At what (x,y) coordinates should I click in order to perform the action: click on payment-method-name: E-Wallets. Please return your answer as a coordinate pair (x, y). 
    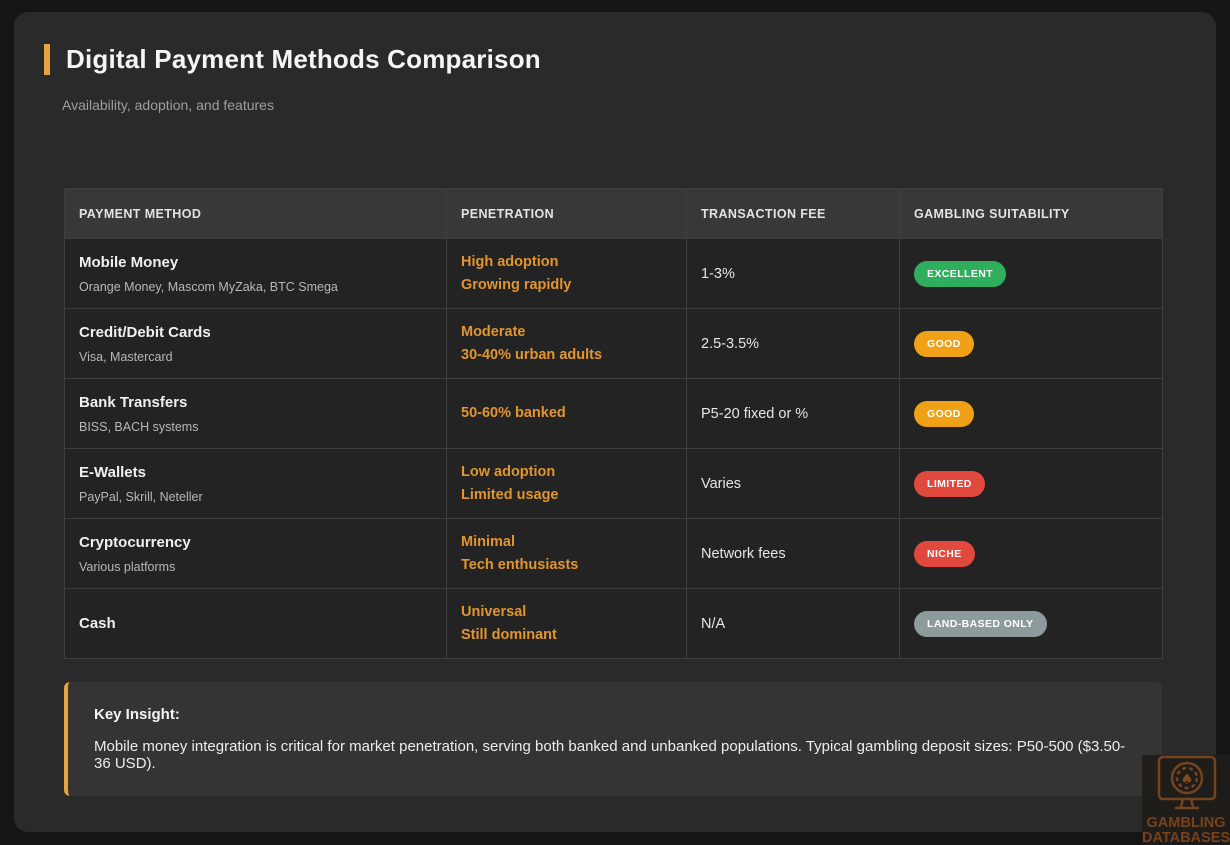
    Looking at the image, I should click on (112, 472).